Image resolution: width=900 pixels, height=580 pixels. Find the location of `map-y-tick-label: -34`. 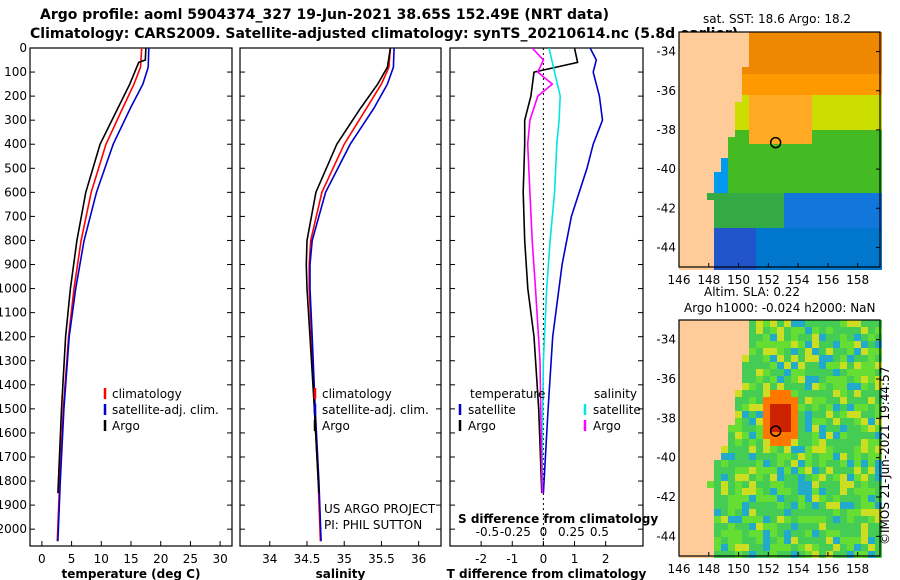

map-y-tick-label: -34 is located at coordinates (666, 52).